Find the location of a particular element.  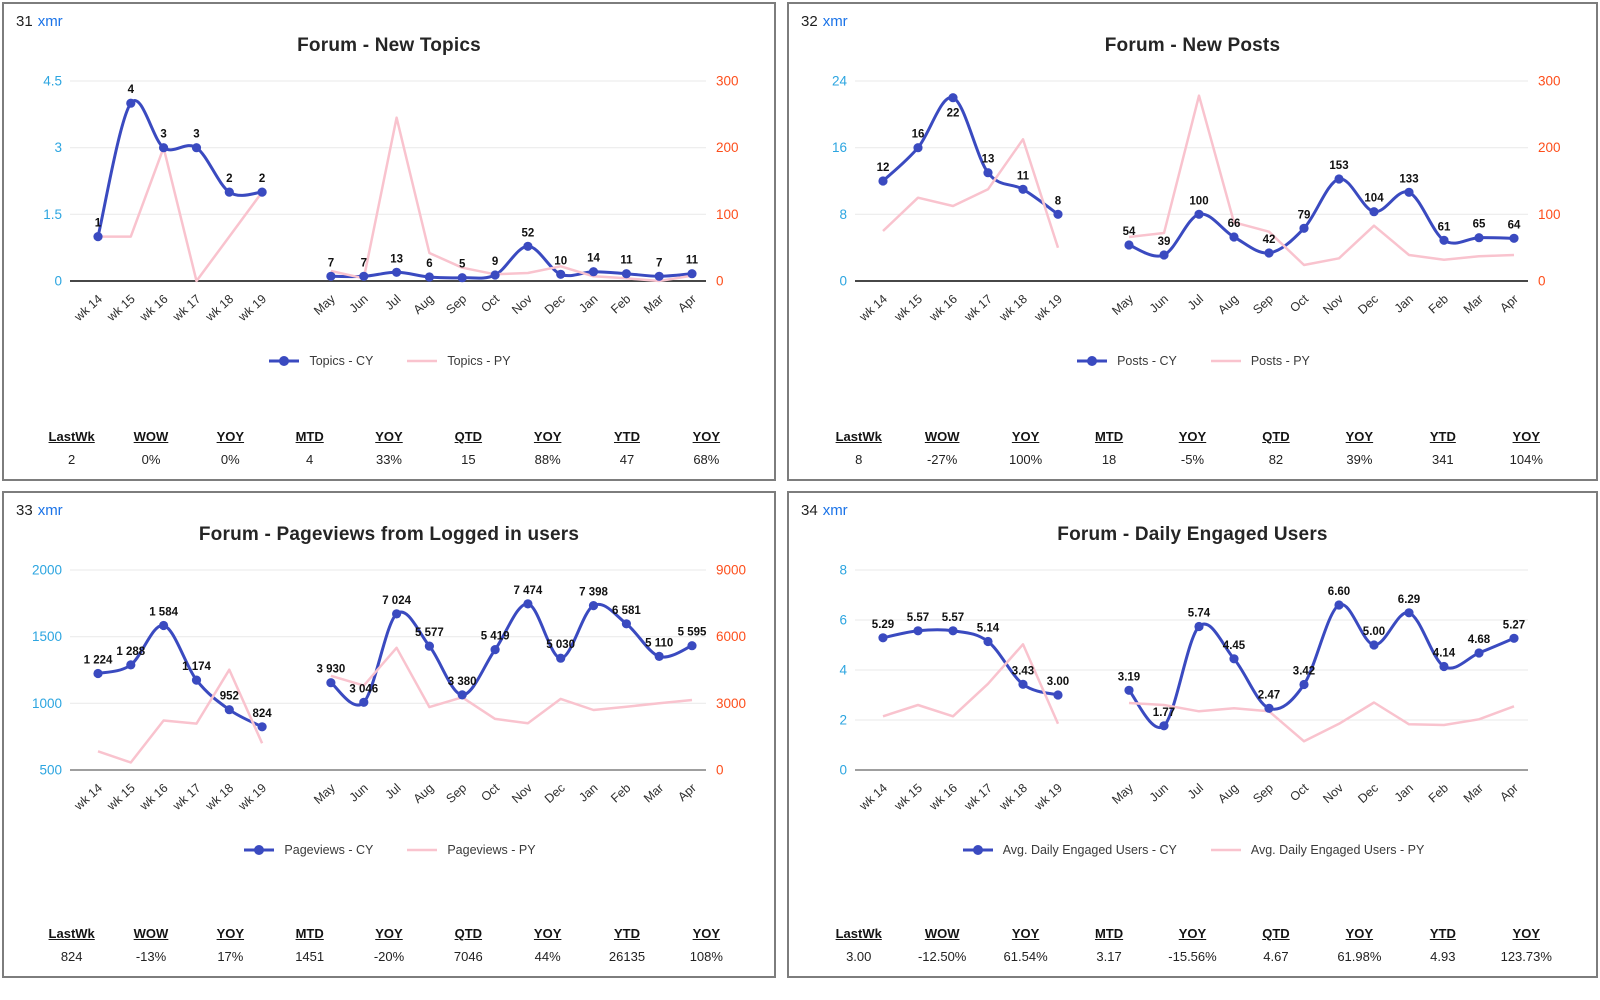

svg-text: 3 930 is located at coordinates (331, 670).